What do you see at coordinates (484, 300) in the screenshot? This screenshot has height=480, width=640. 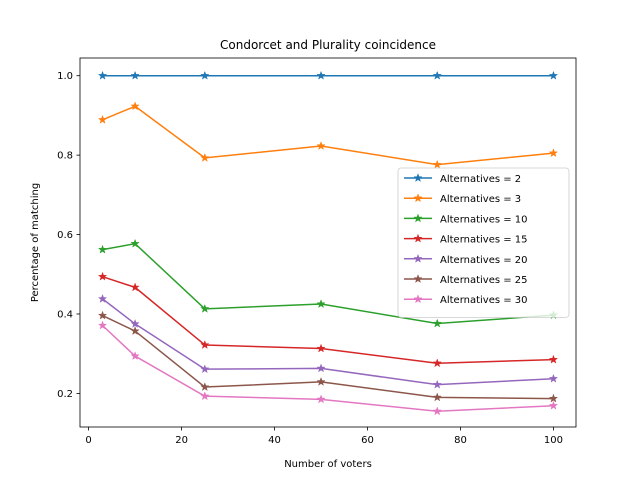 I see `legend-label: Alternatives = 30` at bounding box center [484, 300].